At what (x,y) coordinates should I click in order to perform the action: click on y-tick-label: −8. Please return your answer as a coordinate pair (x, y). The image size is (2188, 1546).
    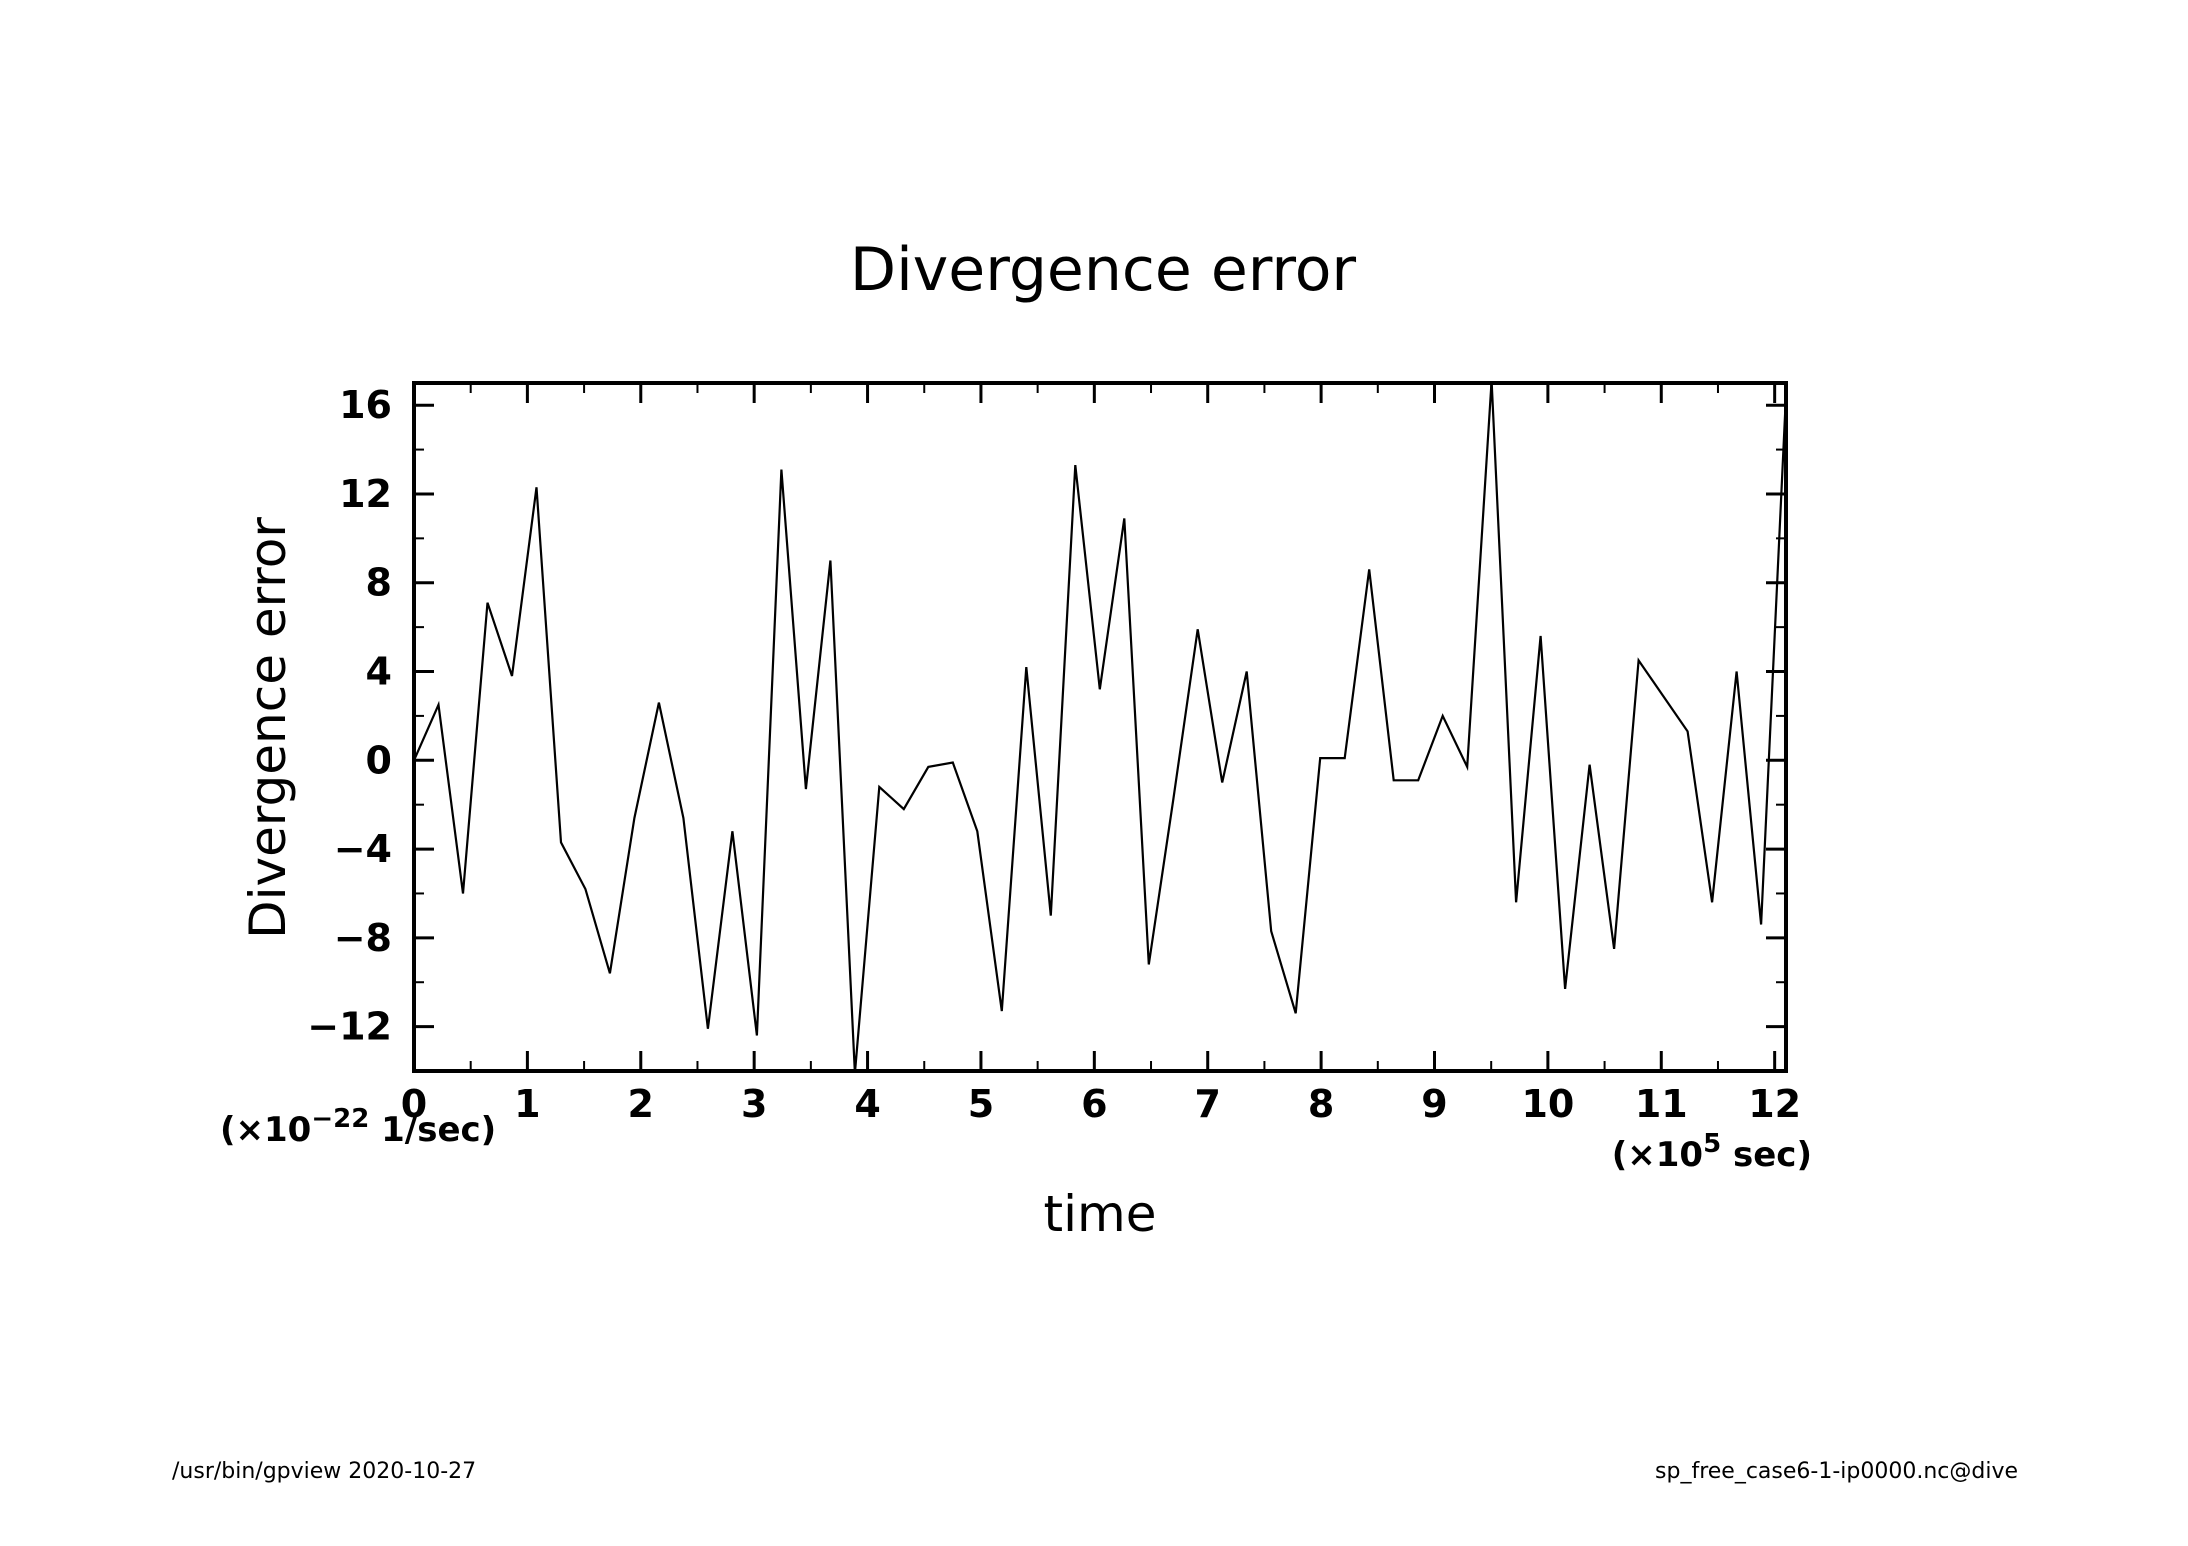
    Looking at the image, I should click on (363, 938).